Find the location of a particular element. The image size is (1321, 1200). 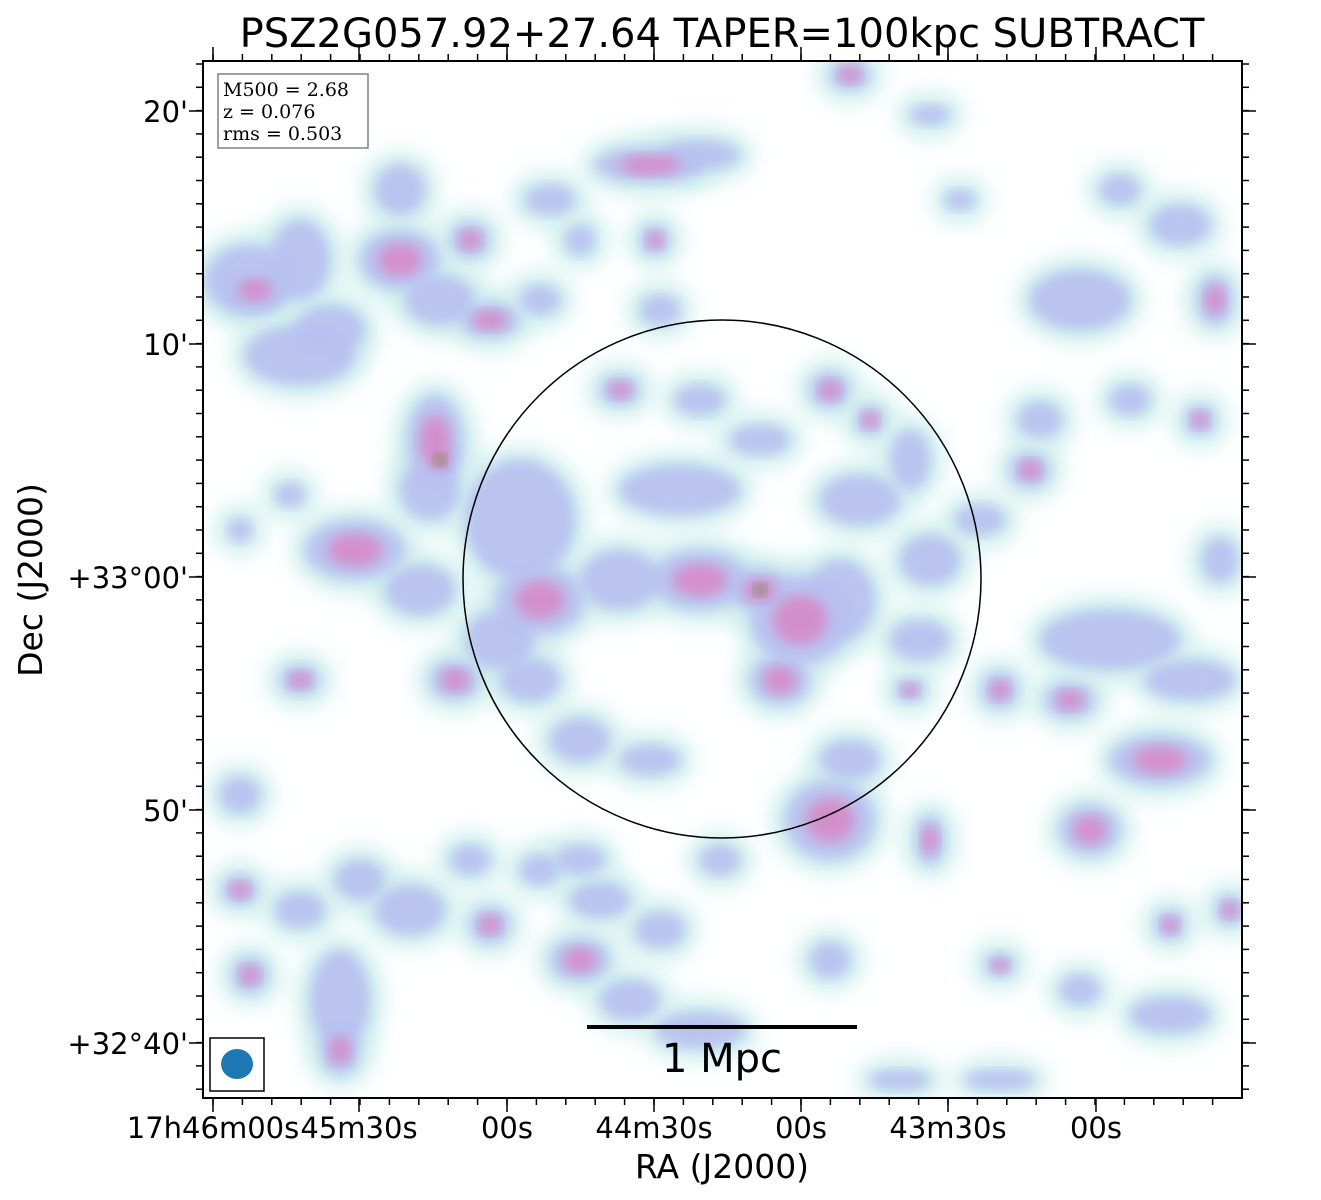

x-tick-label: 44m30s is located at coordinates (653, 1128).